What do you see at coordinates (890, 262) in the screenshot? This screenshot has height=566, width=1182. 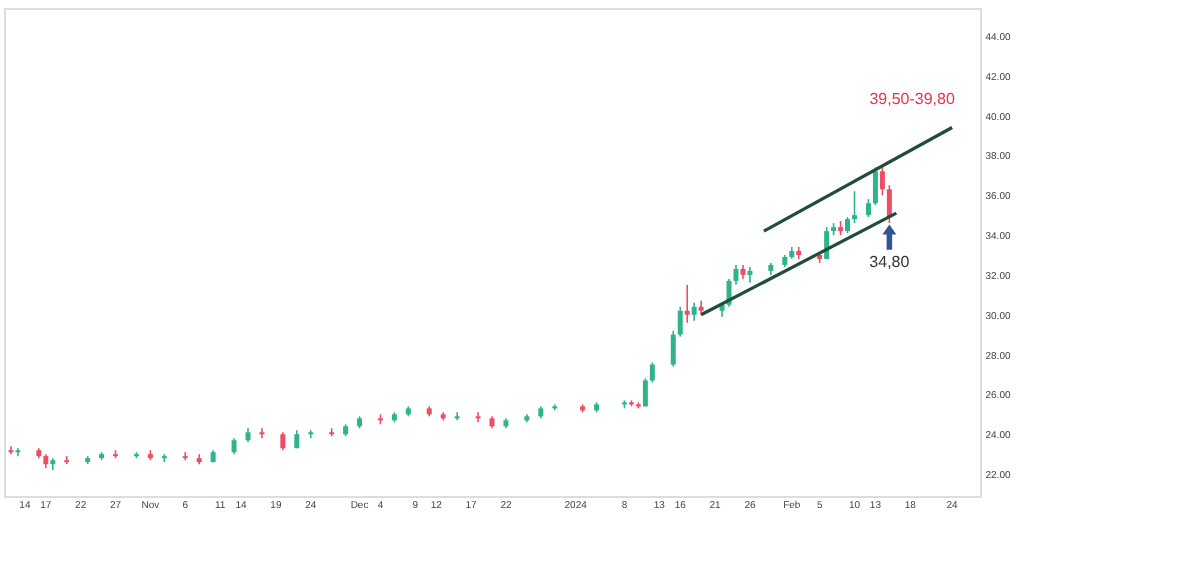 I see `annotation: 34,80` at bounding box center [890, 262].